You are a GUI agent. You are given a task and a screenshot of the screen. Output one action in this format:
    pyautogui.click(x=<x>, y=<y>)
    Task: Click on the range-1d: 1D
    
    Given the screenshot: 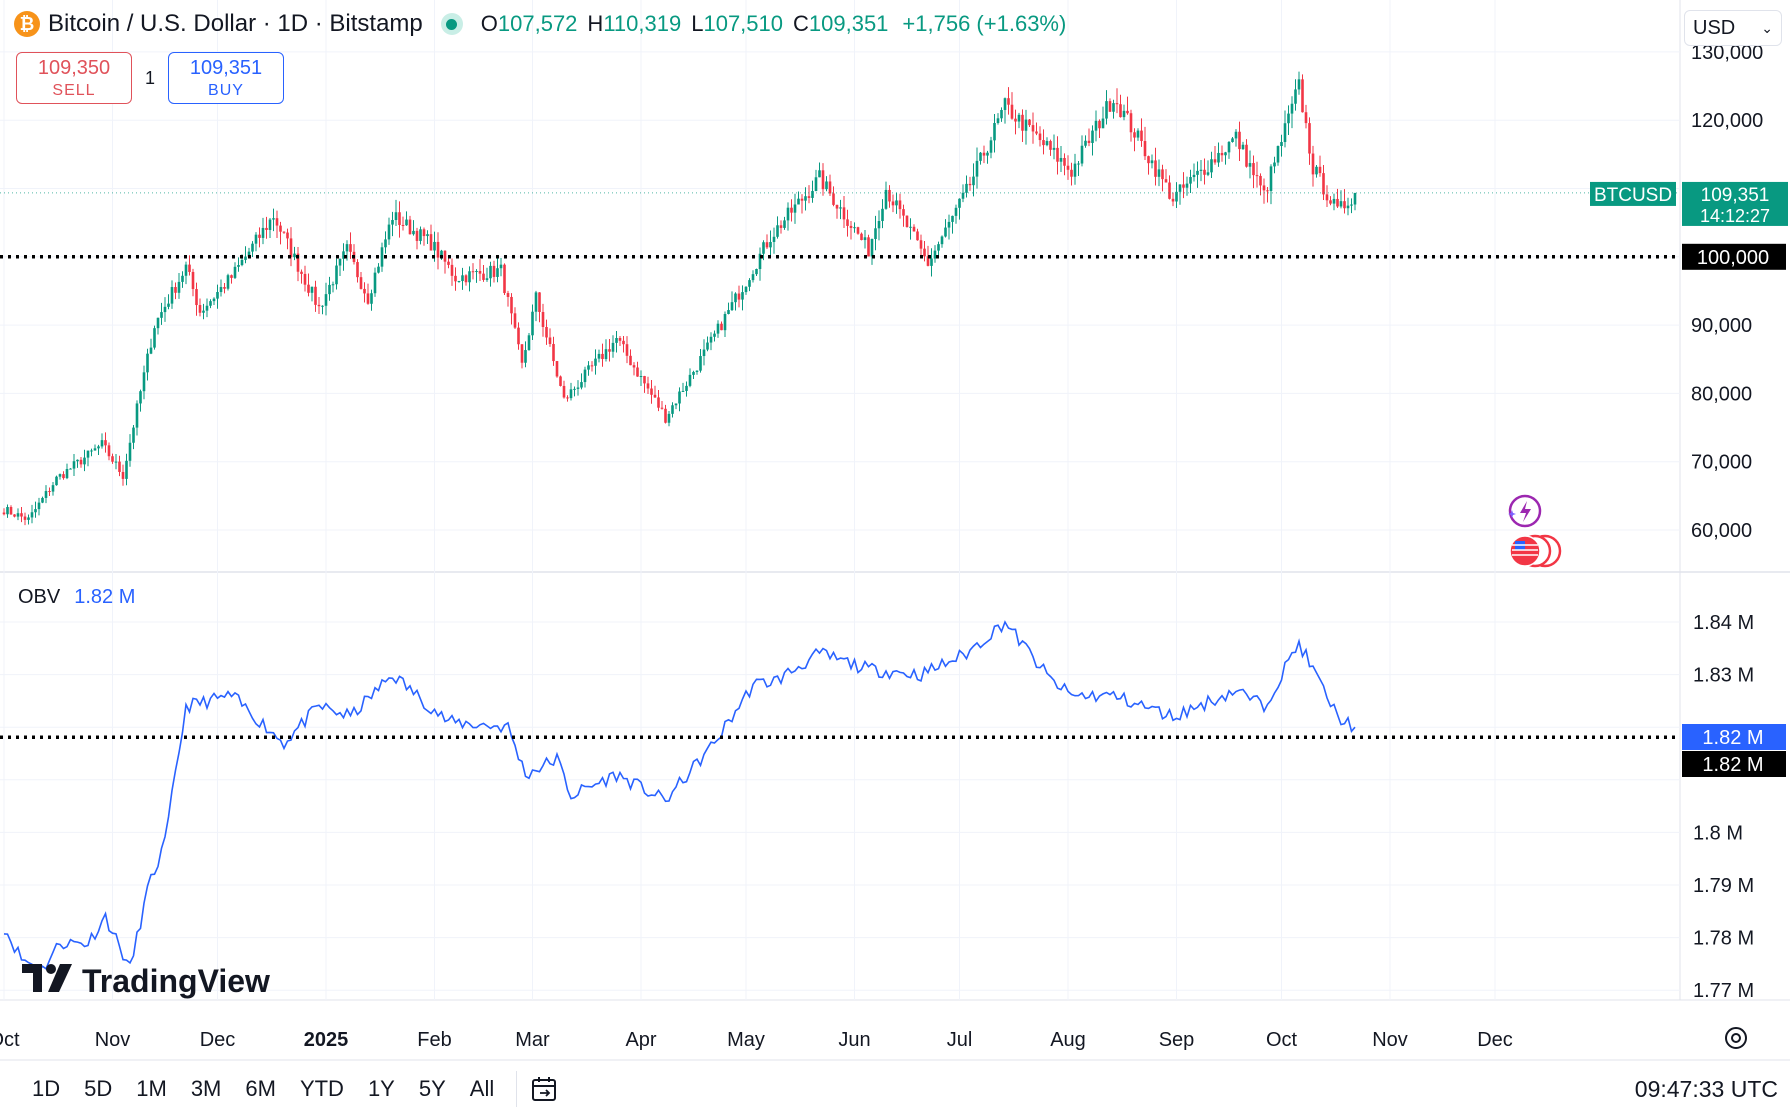 What is the action you would take?
    pyautogui.click(x=46, y=1088)
    